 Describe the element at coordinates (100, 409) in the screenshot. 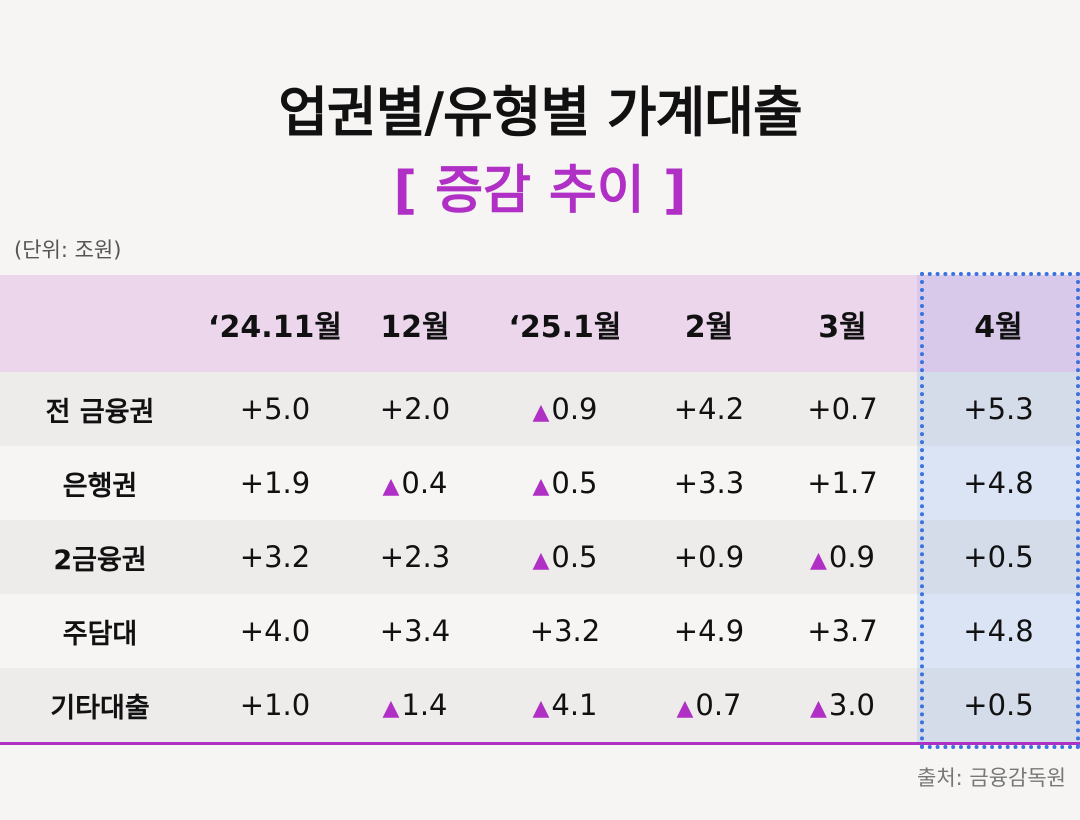

I see `row-label: 전 금융권` at that location.